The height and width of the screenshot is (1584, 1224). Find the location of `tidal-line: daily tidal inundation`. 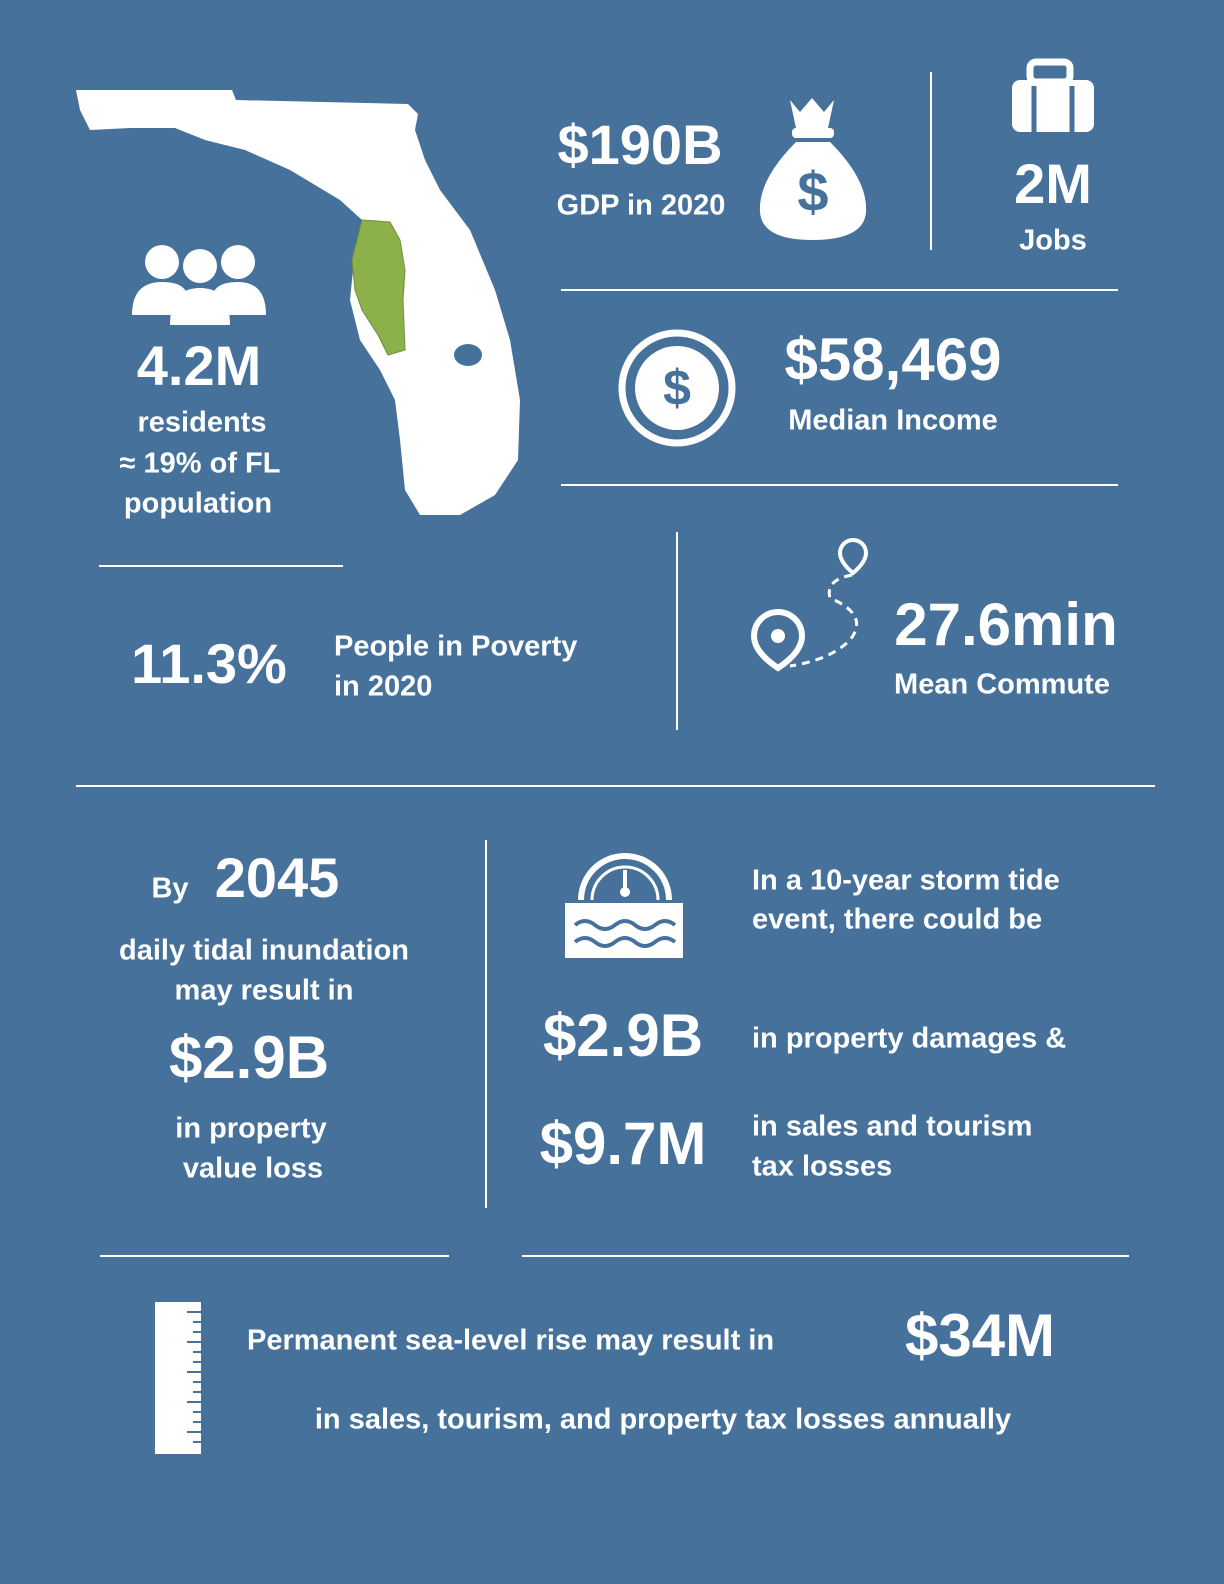

tidal-line: daily tidal inundation is located at coordinates (264, 951).